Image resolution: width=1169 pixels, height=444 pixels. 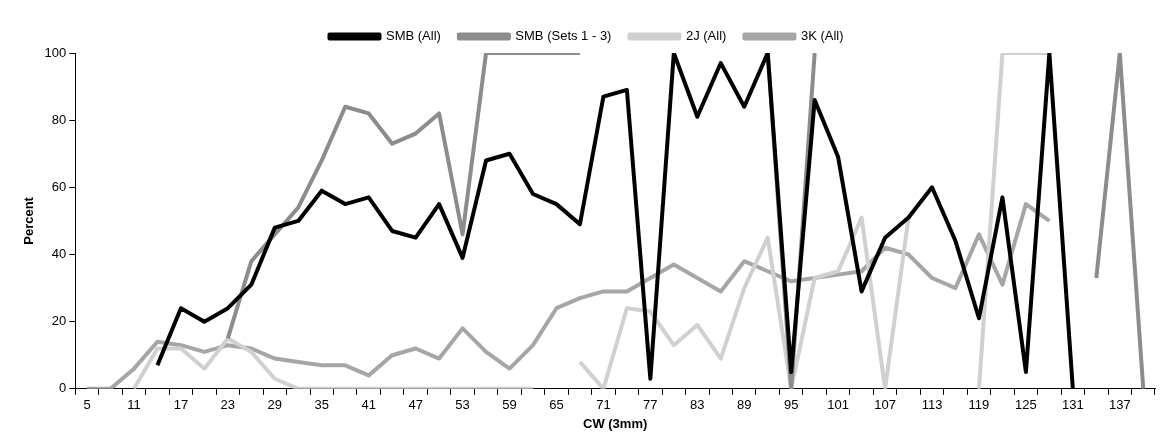 I want to click on x-tick-label: 71, so click(x=603, y=405).